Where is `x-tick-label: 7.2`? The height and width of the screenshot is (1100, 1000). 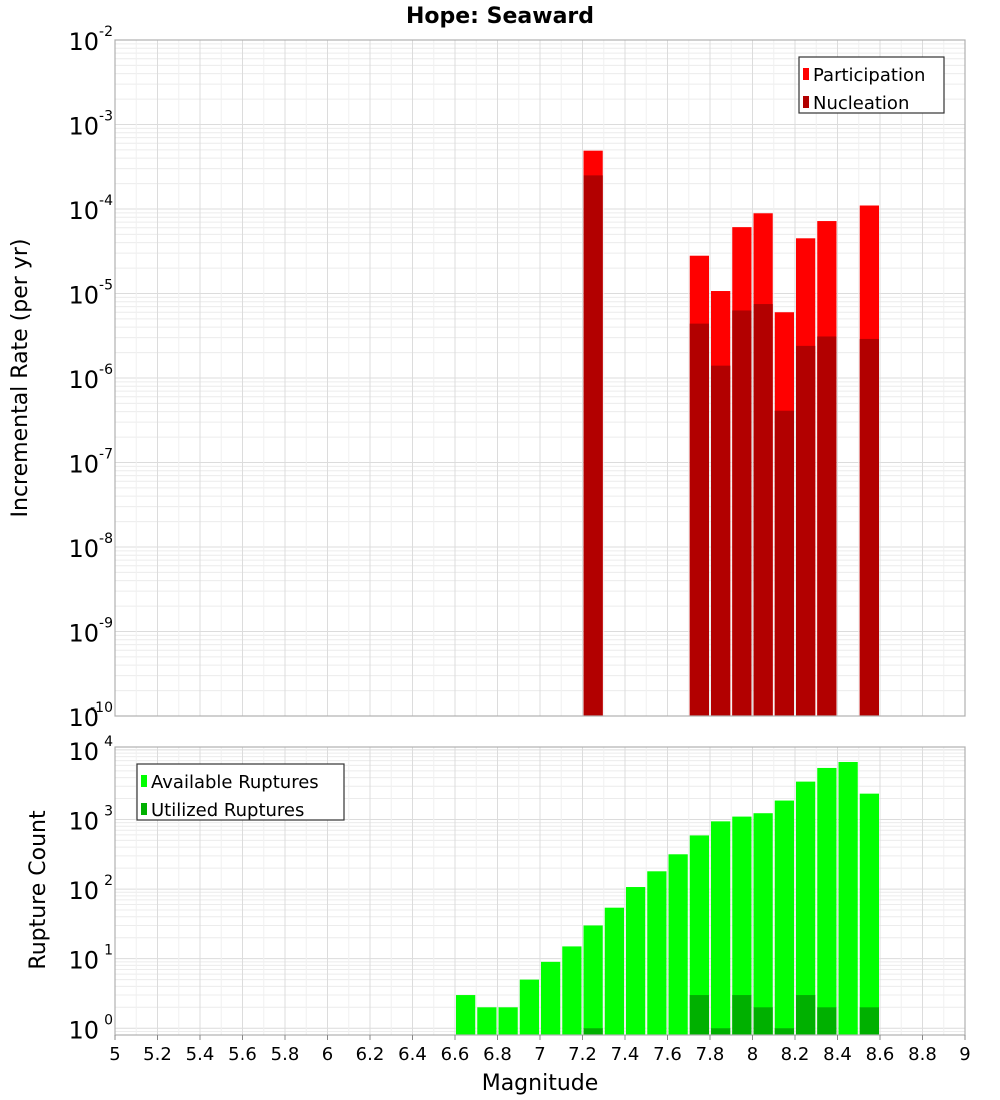 x-tick-label: 7.2 is located at coordinates (582, 1054).